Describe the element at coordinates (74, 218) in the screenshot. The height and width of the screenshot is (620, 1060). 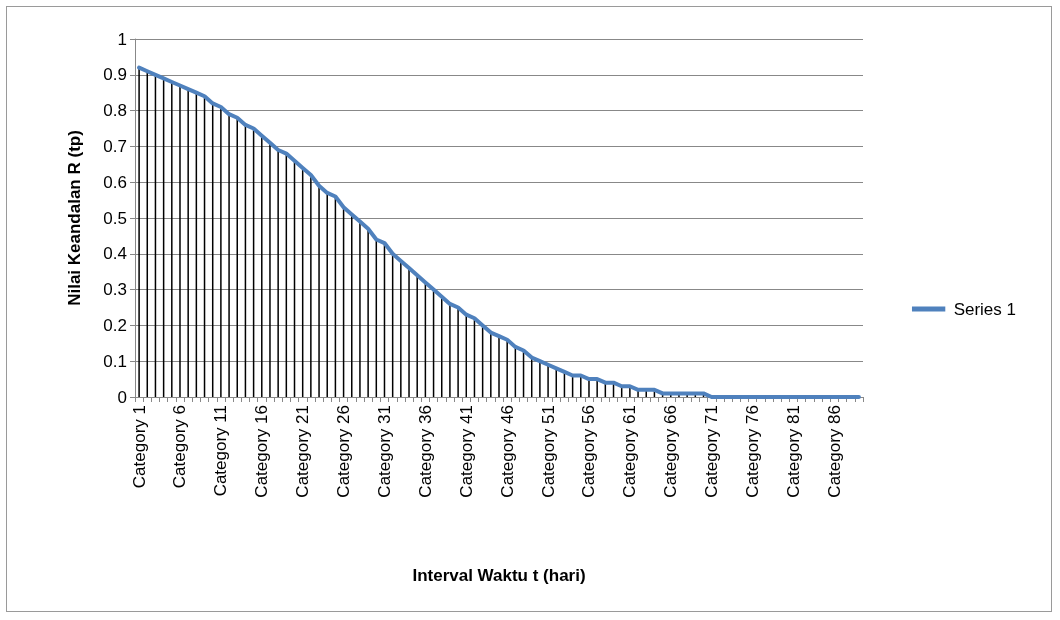
I see `y-axis-title: Nilai Keandalan R (tp)` at that location.